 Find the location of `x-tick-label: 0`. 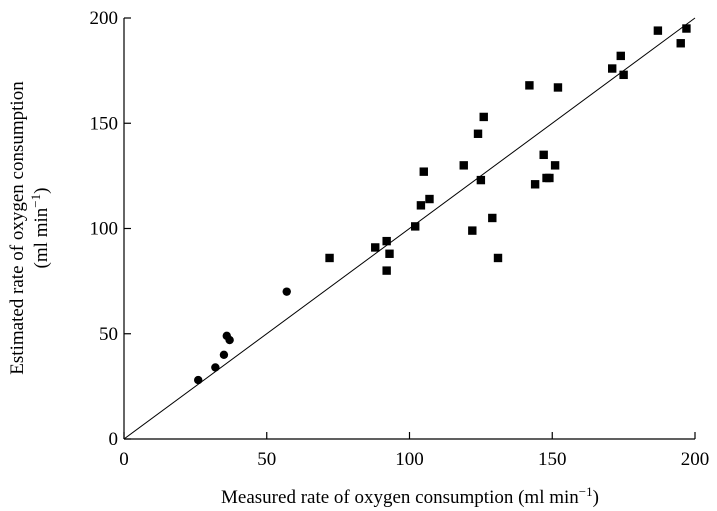

x-tick-label: 0 is located at coordinates (124, 459).